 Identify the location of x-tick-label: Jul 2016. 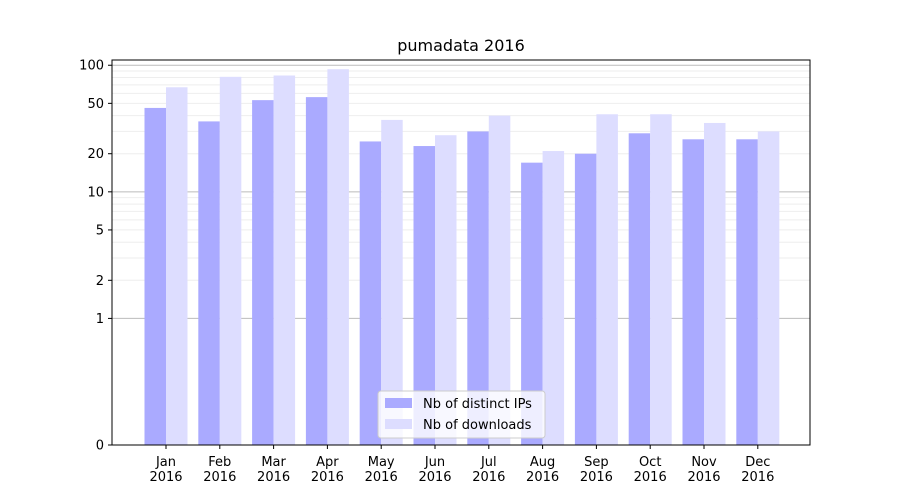
(488, 470).